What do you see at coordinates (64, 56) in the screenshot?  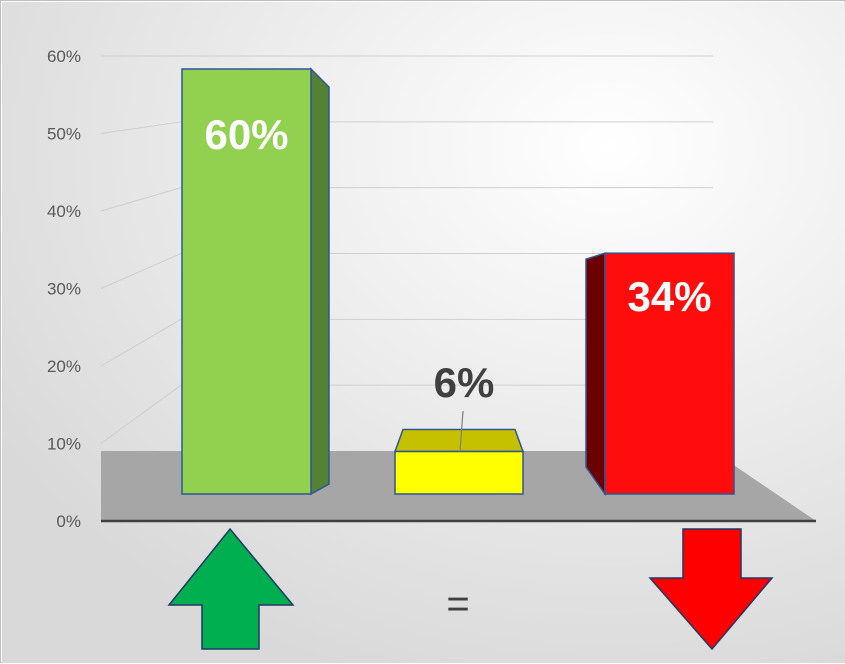 I see `y-tick-label: 60%` at bounding box center [64, 56].